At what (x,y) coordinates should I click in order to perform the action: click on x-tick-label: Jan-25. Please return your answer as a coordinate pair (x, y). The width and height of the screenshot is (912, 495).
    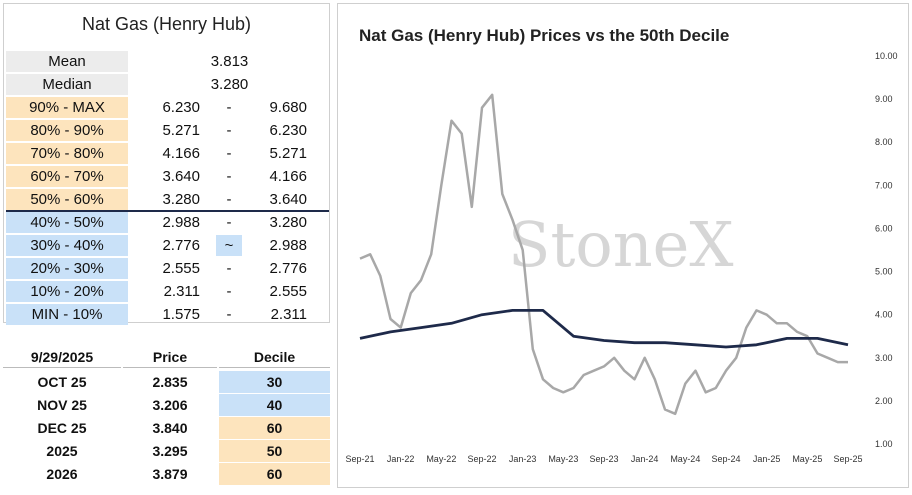
    Looking at the image, I should click on (767, 459).